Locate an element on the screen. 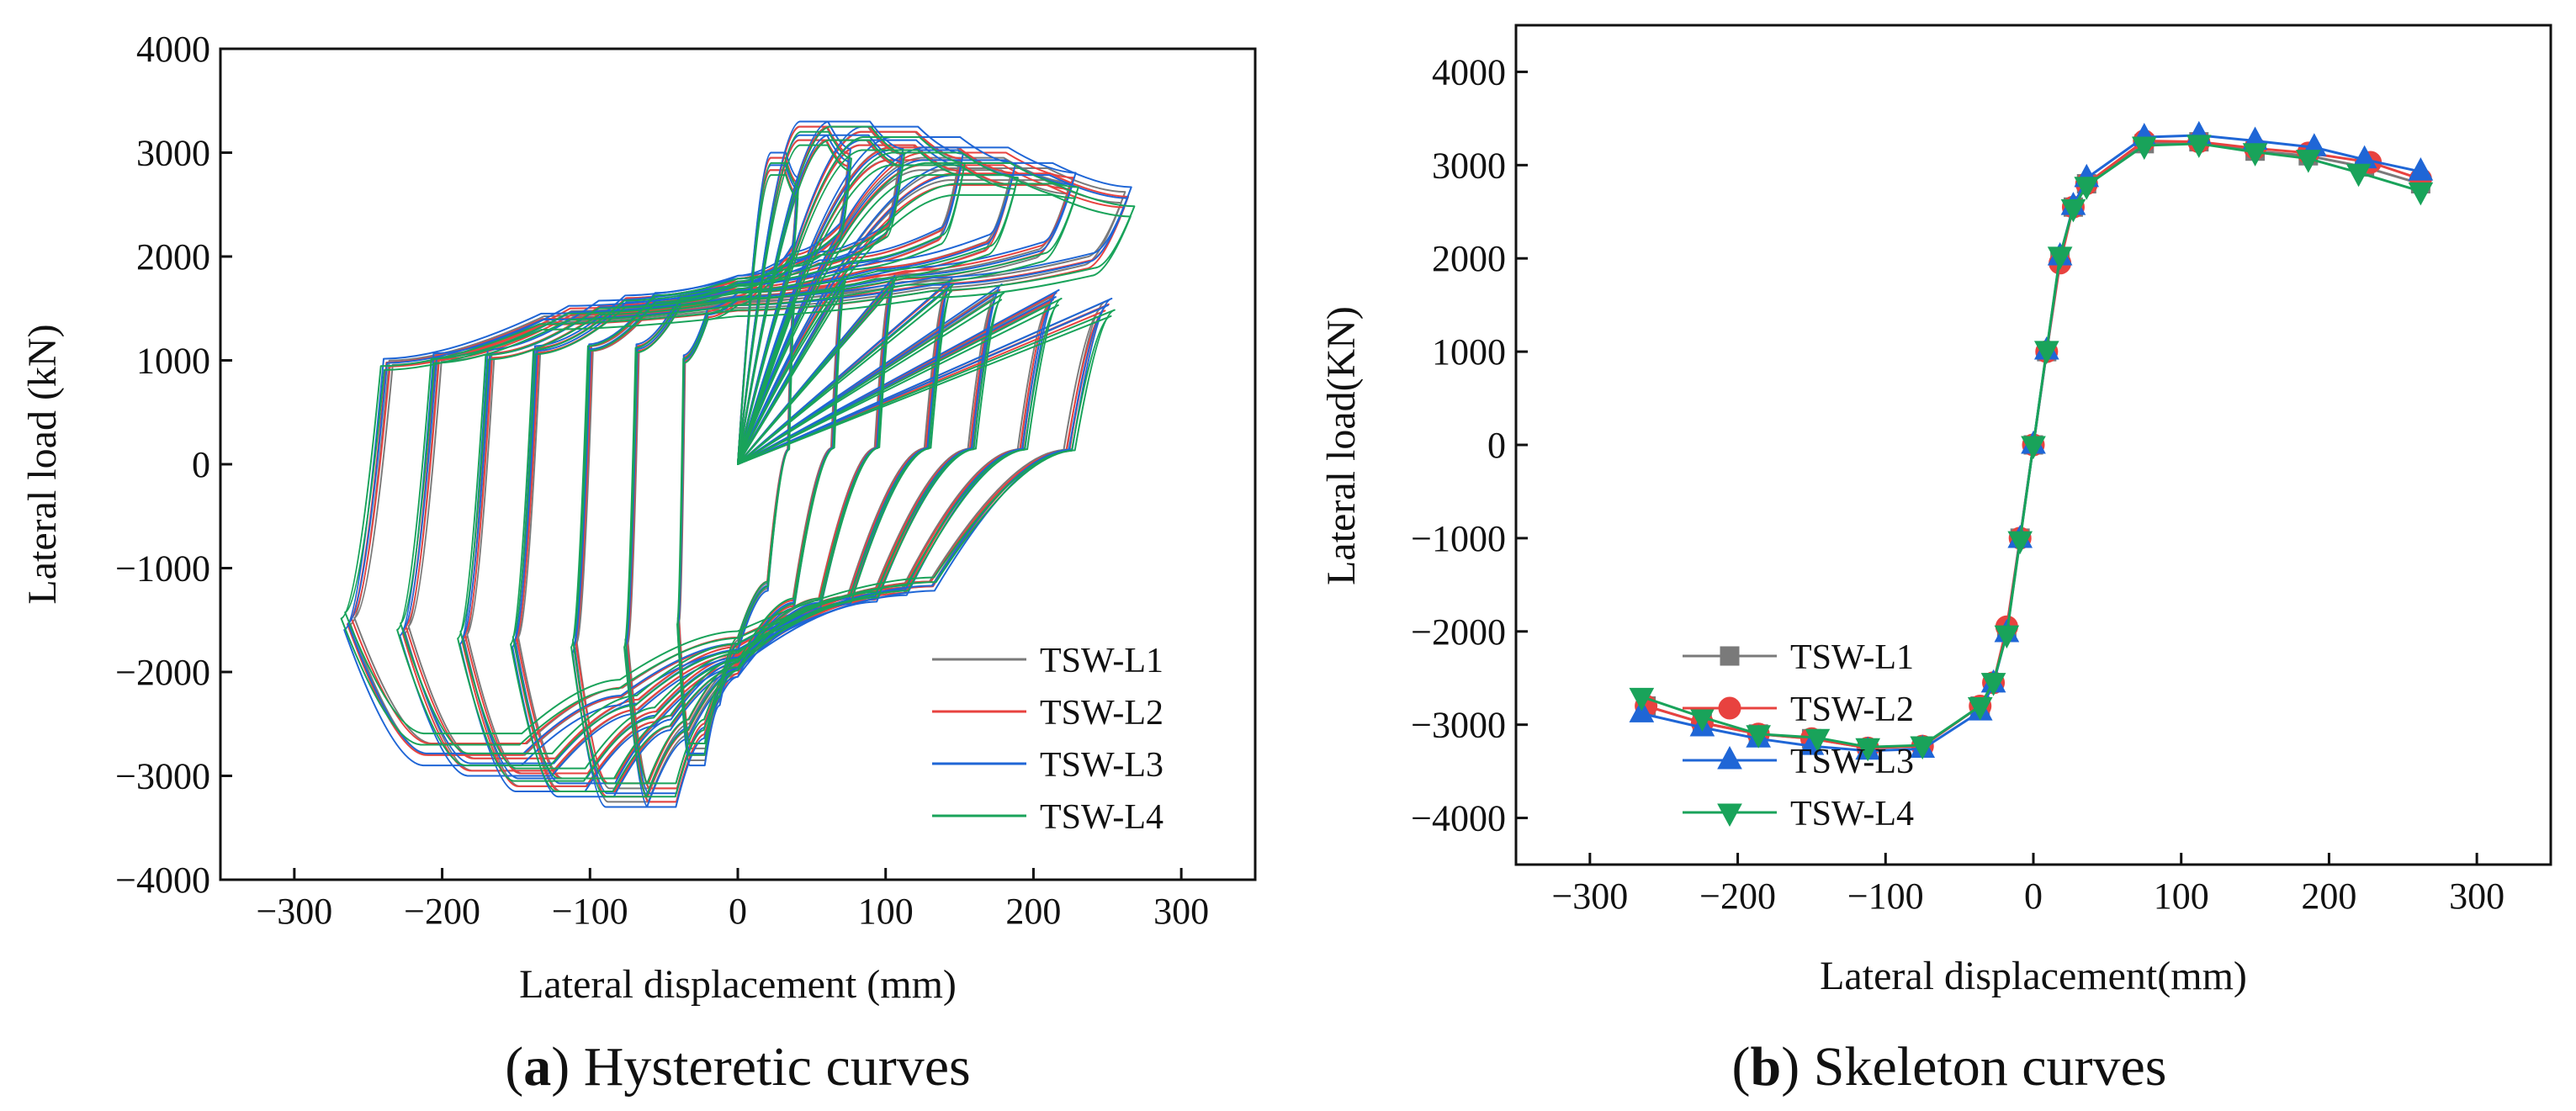 Image resolution: width=2576 pixels, height=1111 pixels. caption: (a) Hysteretic curves is located at coordinates (737, 1067).